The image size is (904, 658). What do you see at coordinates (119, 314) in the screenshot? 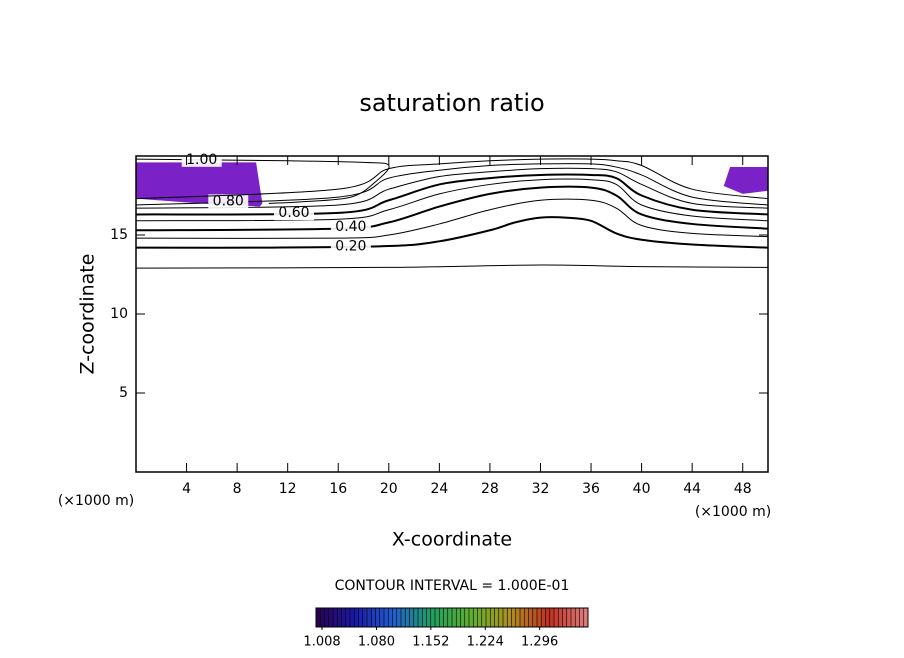
I see `y-tick-label: 10` at bounding box center [119, 314].